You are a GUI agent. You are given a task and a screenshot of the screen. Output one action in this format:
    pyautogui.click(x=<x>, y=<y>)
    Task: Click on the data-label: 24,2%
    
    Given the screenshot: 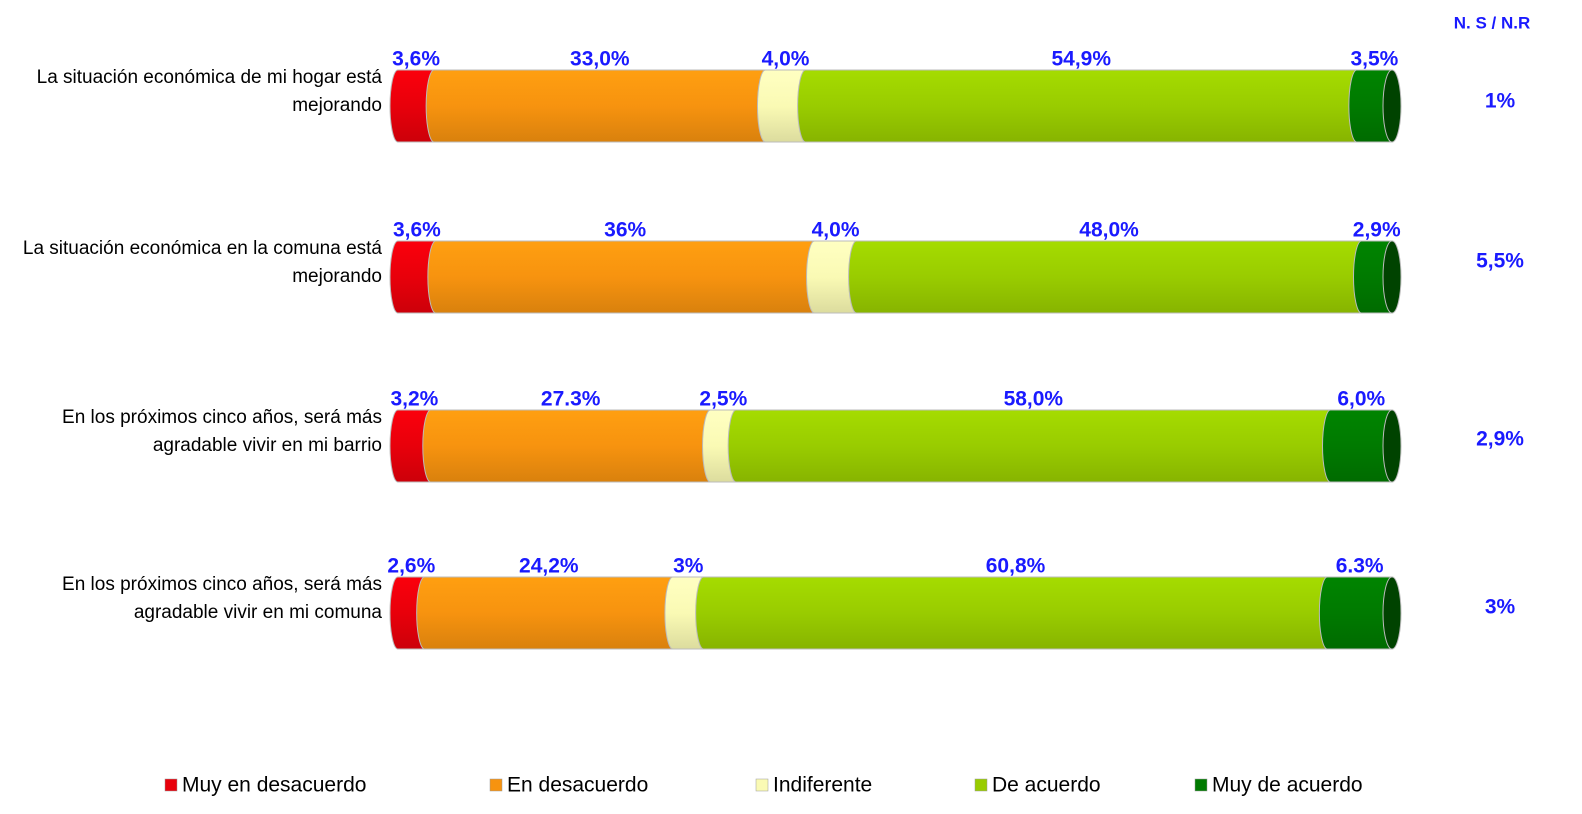 What is the action you would take?
    pyautogui.click(x=549, y=566)
    